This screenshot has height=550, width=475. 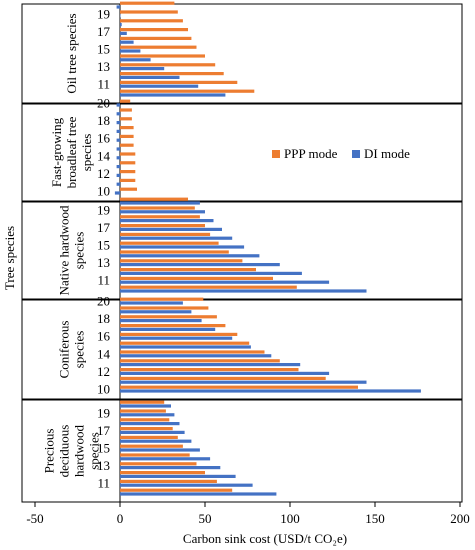 What do you see at coordinates (103, 191) in the screenshot?
I see `y-tick-label: 10` at bounding box center [103, 191].